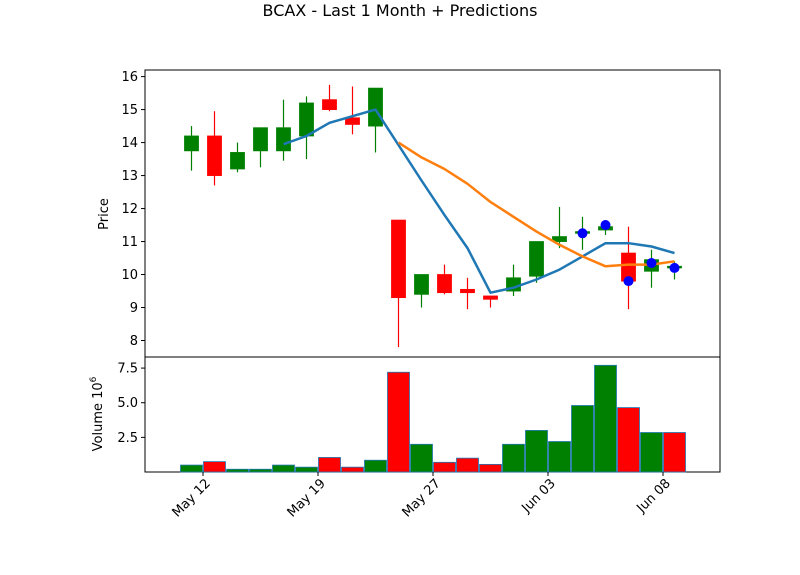  Describe the element at coordinates (127, 369) in the screenshot. I see `volume-ytick-label: 7.5` at that location.